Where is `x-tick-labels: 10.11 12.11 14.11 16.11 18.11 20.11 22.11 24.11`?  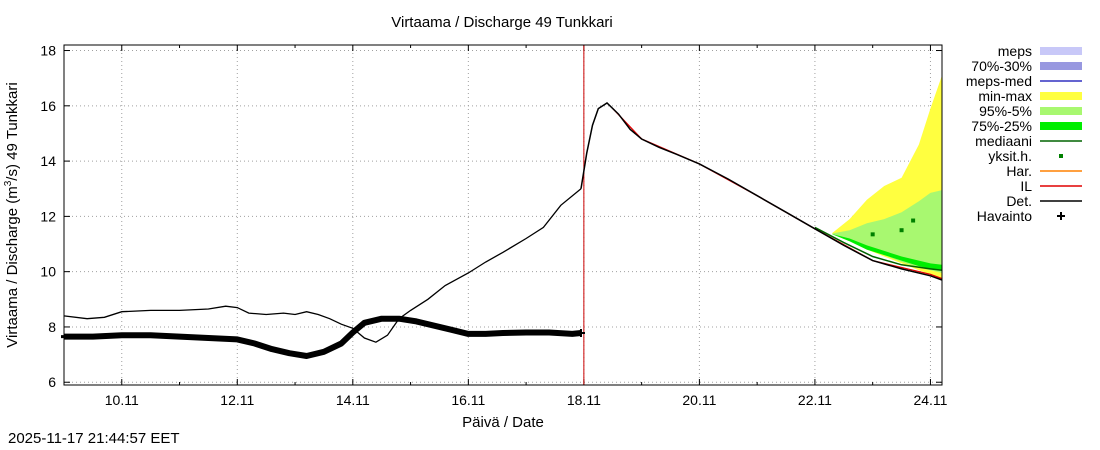 x-tick-labels: 10.11 12.11 14.11 16.11 18.11 20.11 22.11 24.11 is located at coordinates (526, 400).